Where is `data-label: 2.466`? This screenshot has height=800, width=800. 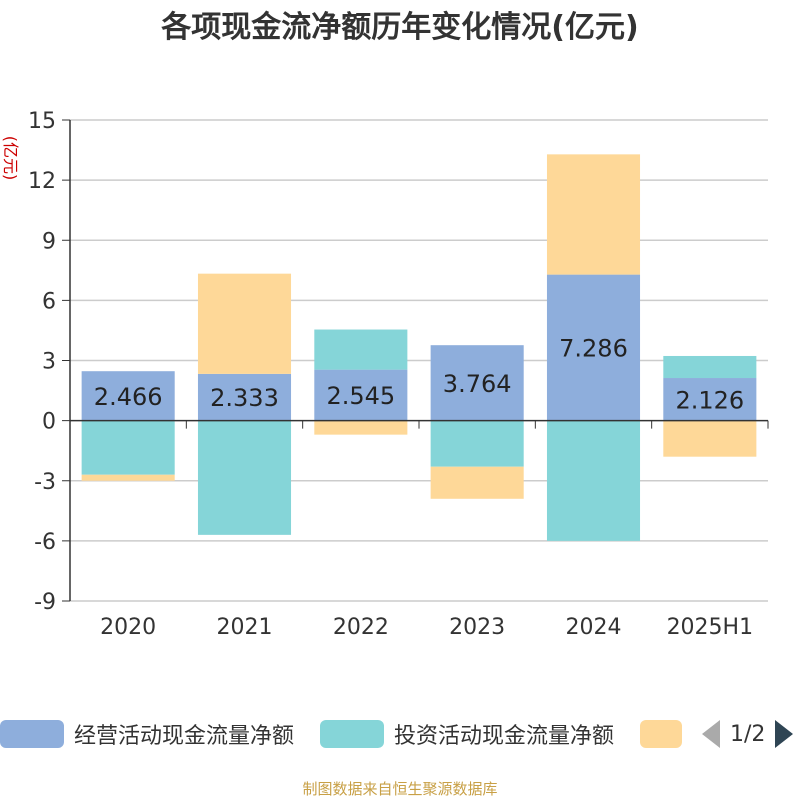
data-label: 2.466 is located at coordinates (128, 397).